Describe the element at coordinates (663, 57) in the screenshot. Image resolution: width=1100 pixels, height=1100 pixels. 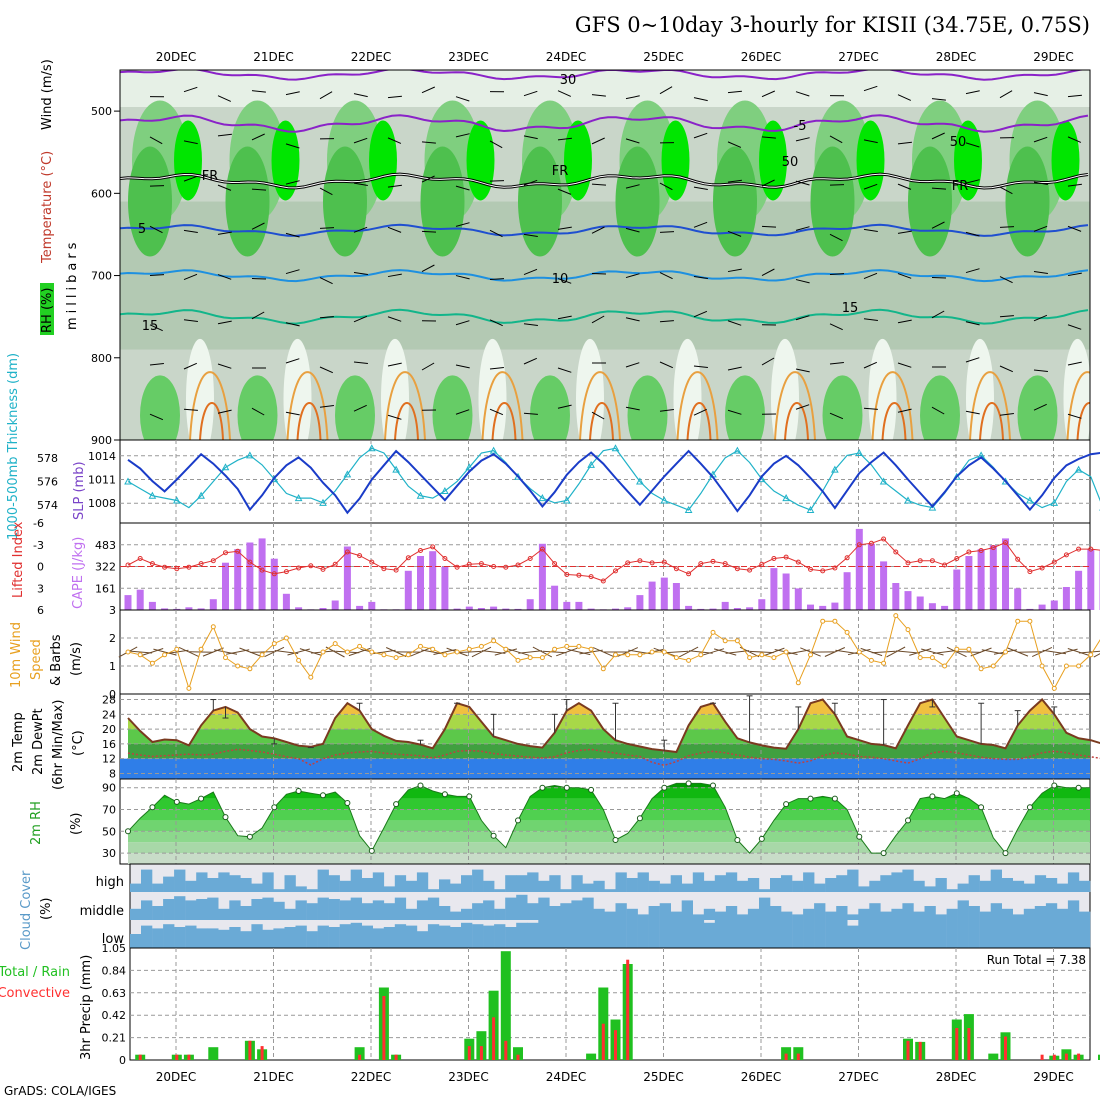
I see `top-date-label: 25DEC` at that location.